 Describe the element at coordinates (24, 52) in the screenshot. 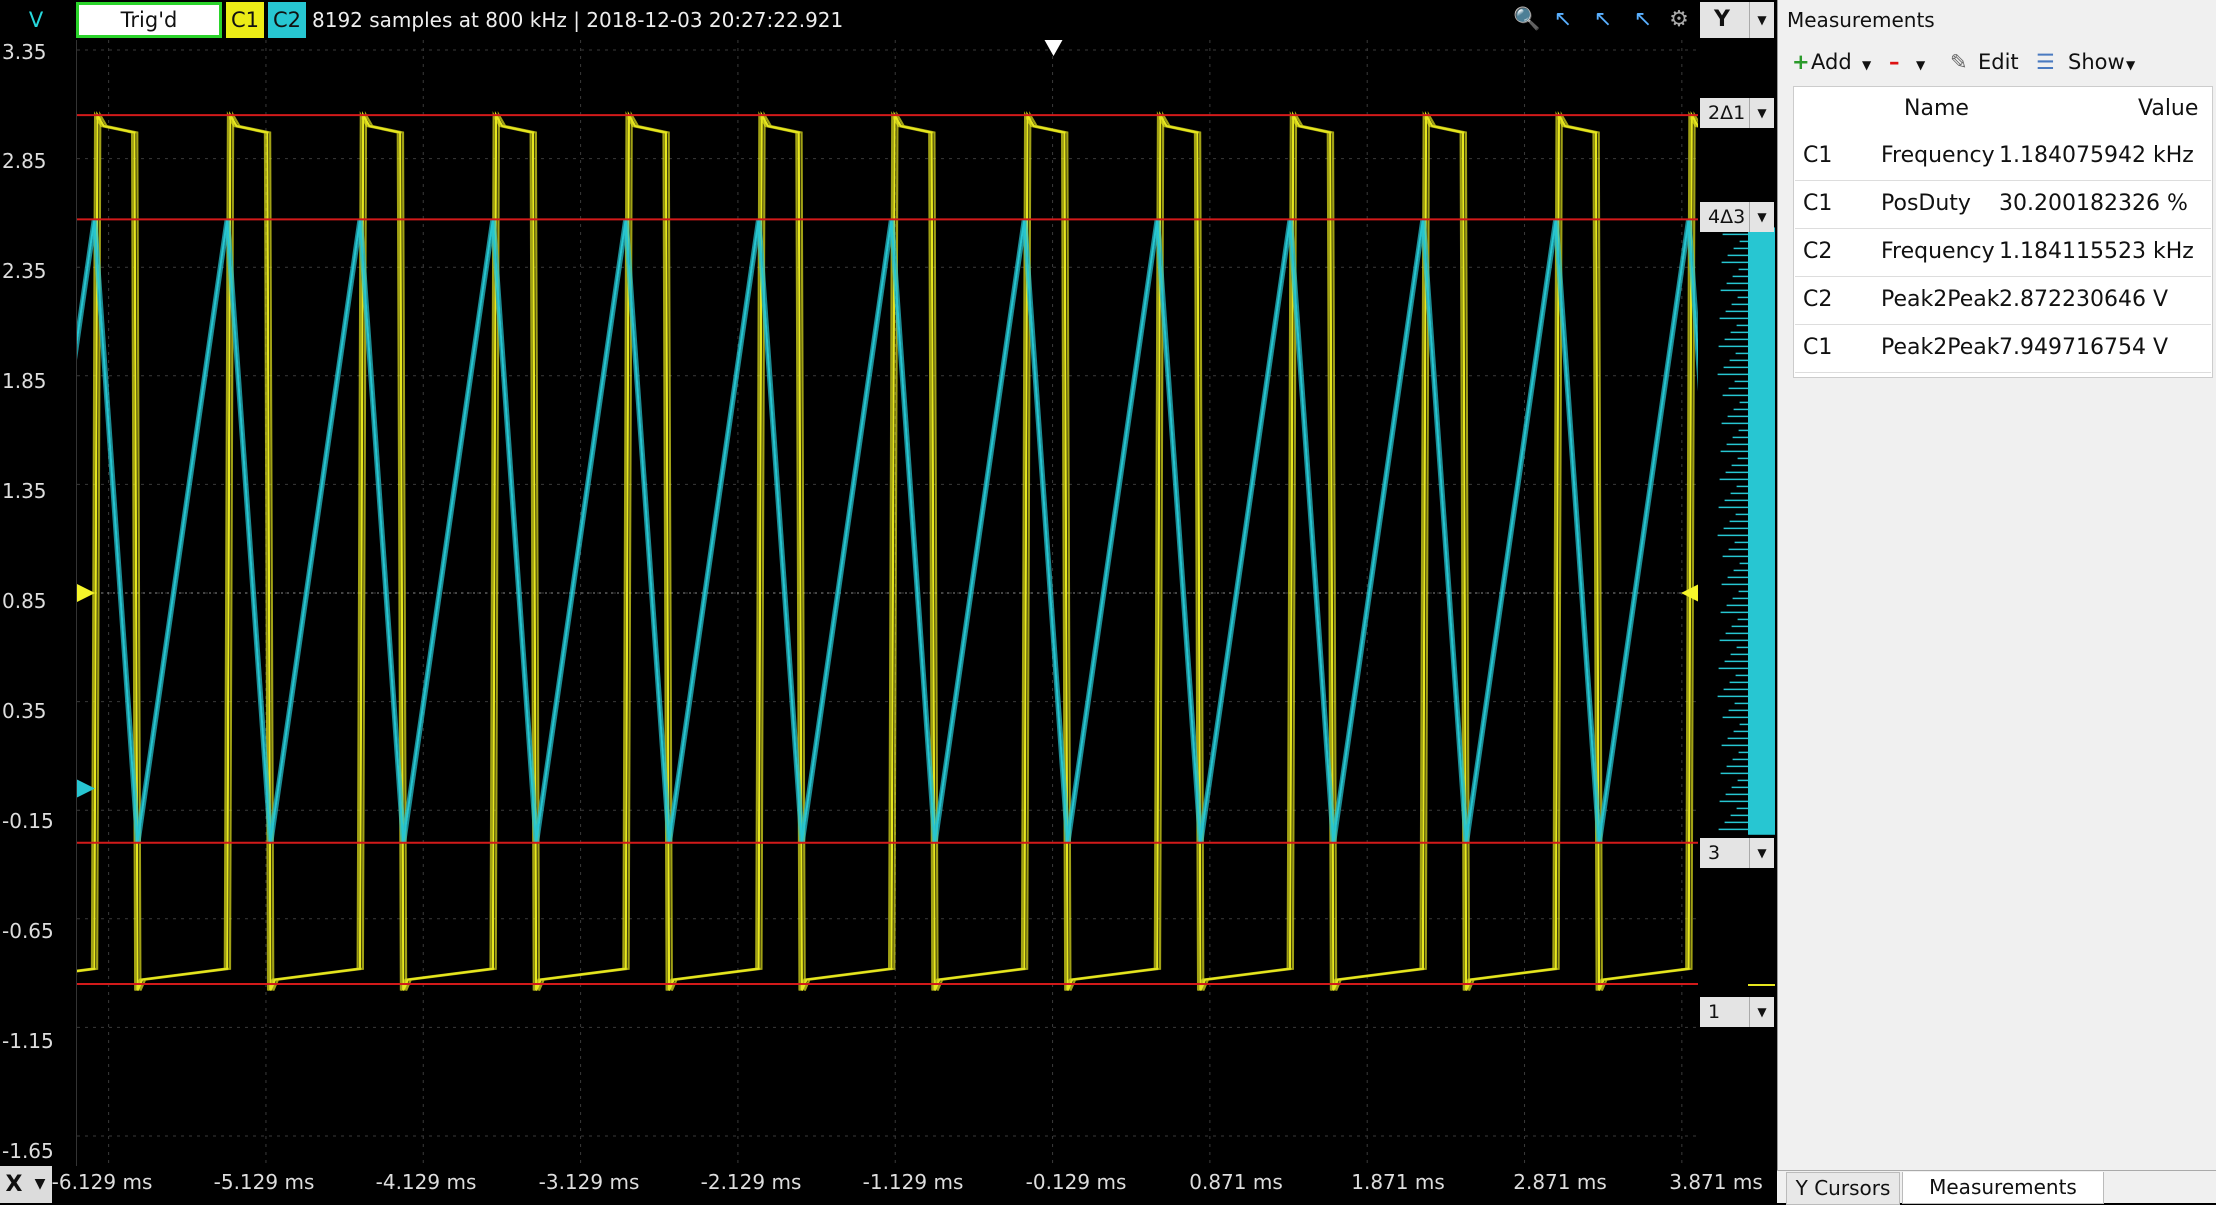

I see `y-tick-label: 3.35` at that location.